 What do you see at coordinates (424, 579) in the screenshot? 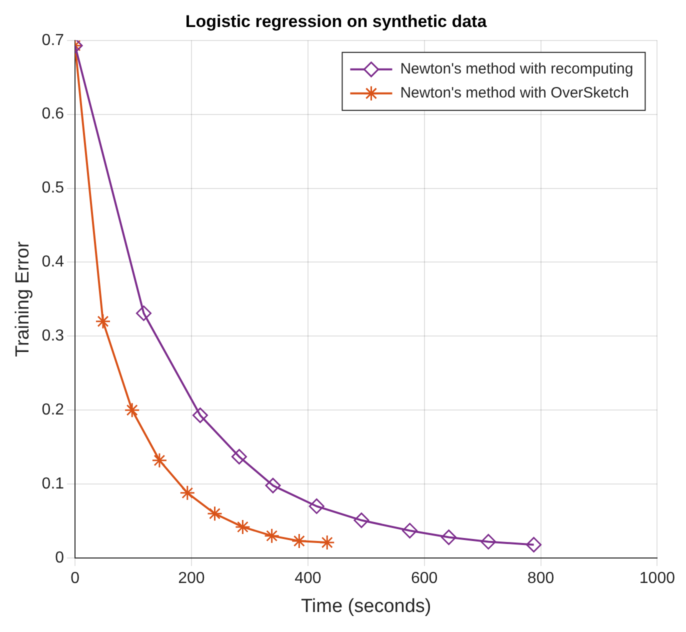
I see `x-tick-label: 600` at bounding box center [424, 579].